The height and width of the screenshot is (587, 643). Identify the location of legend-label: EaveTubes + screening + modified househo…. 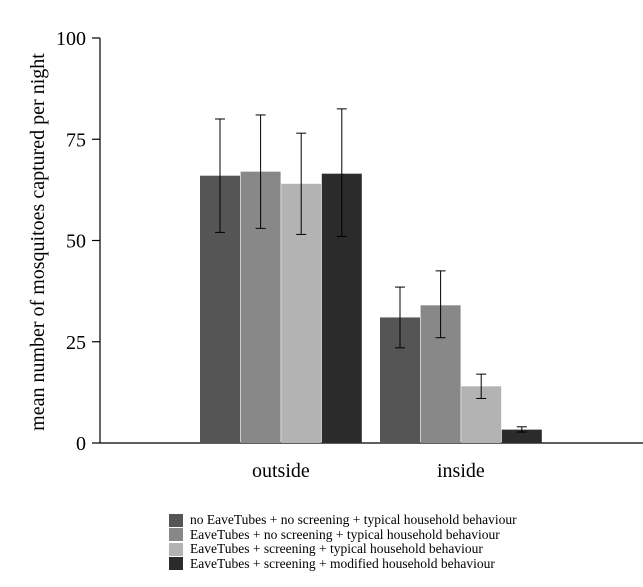
(342, 563).